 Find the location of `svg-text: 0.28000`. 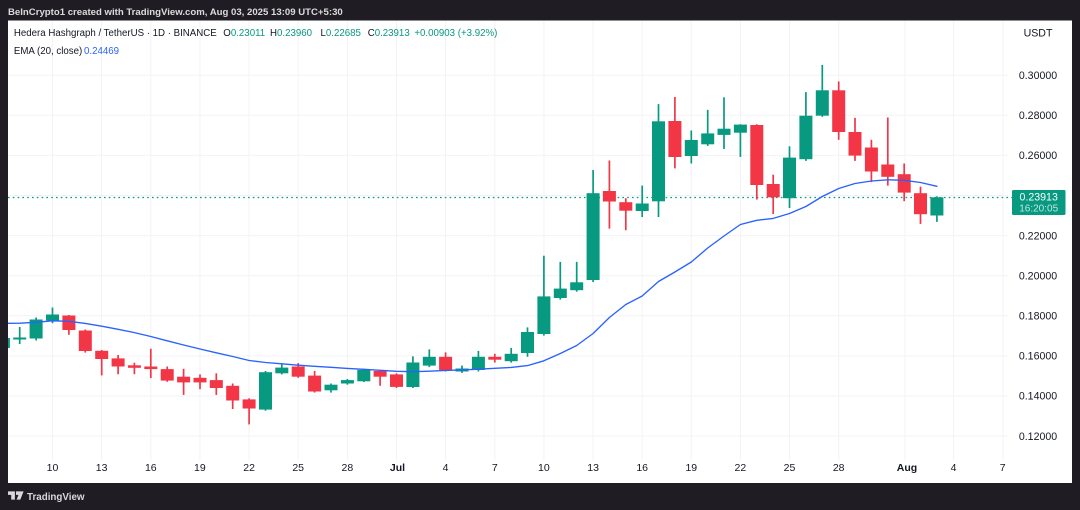

svg-text: 0.28000 is located at coordinates (1038, 116).